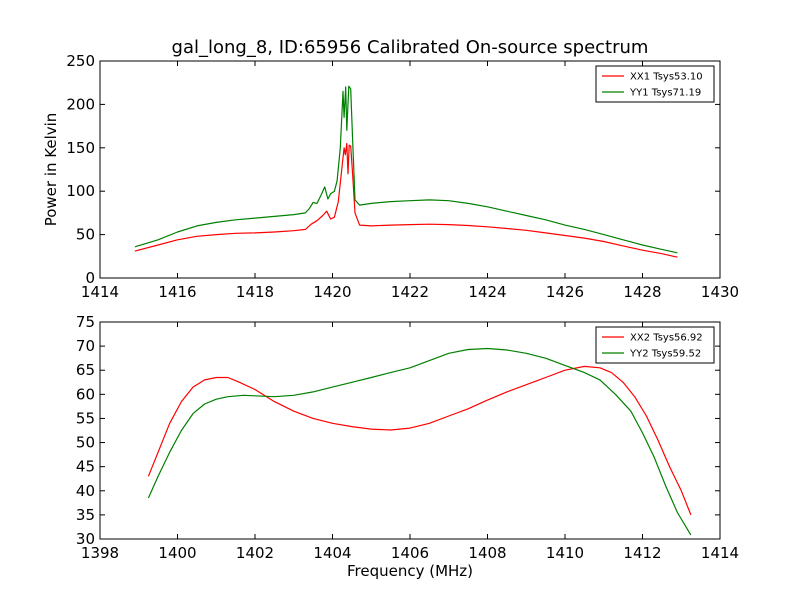 This screenshot has height=600, width=800. Describe the element at coordinates (85, 394) in the screenshot. I see `y-tick-label: 60` at that location.